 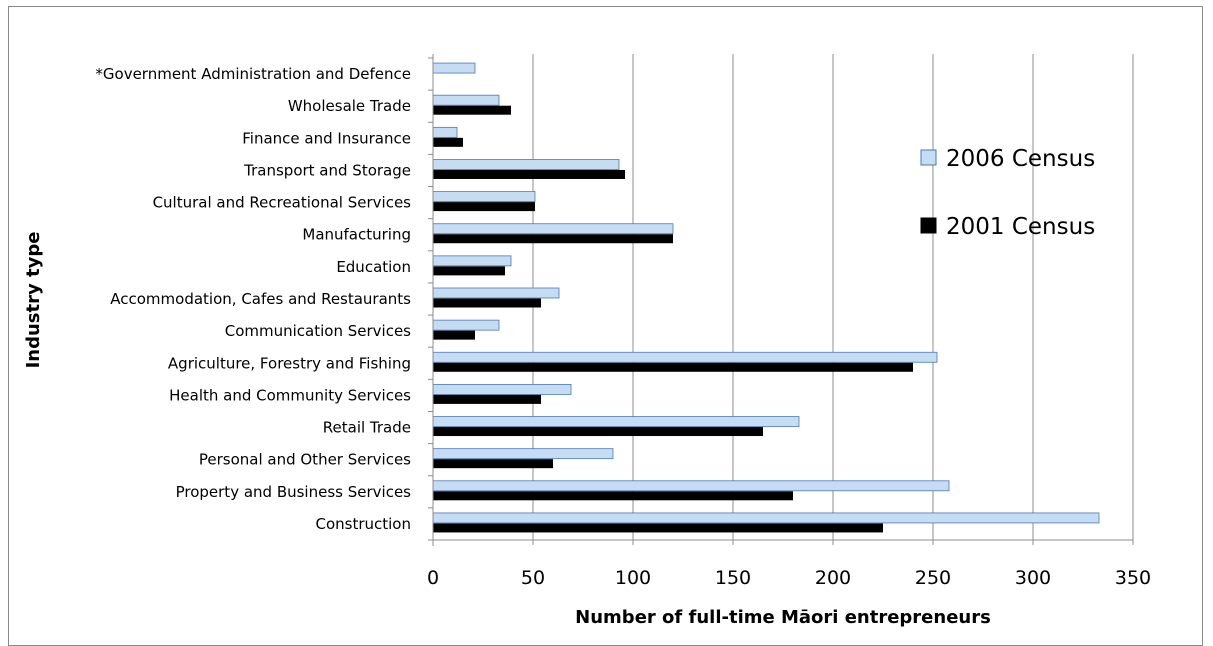 I want to click on legend-label: 2001 Census, so click(x=1020, y=227).